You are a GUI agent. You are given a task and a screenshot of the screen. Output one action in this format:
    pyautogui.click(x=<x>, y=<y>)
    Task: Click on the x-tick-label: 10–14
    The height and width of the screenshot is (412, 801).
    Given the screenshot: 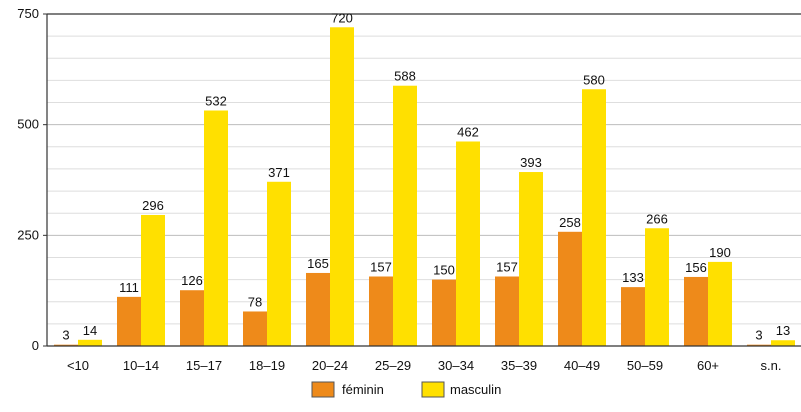 What is the action you would take?
    pyautogui.click(x=141, y=365)
    